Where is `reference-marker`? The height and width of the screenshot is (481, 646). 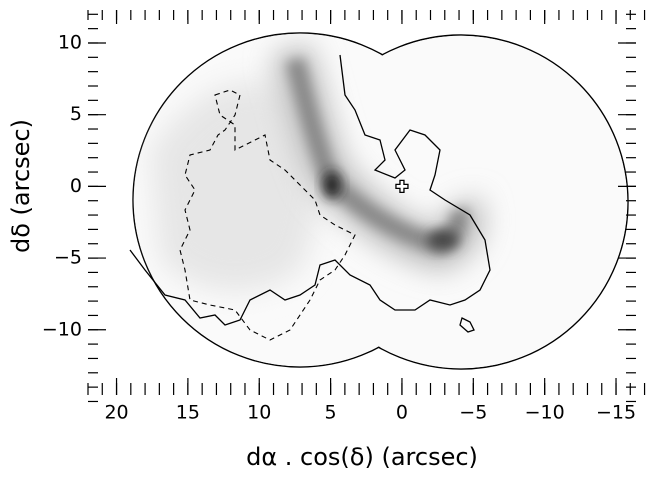
reference-marker is located at coordinates (402, 186).